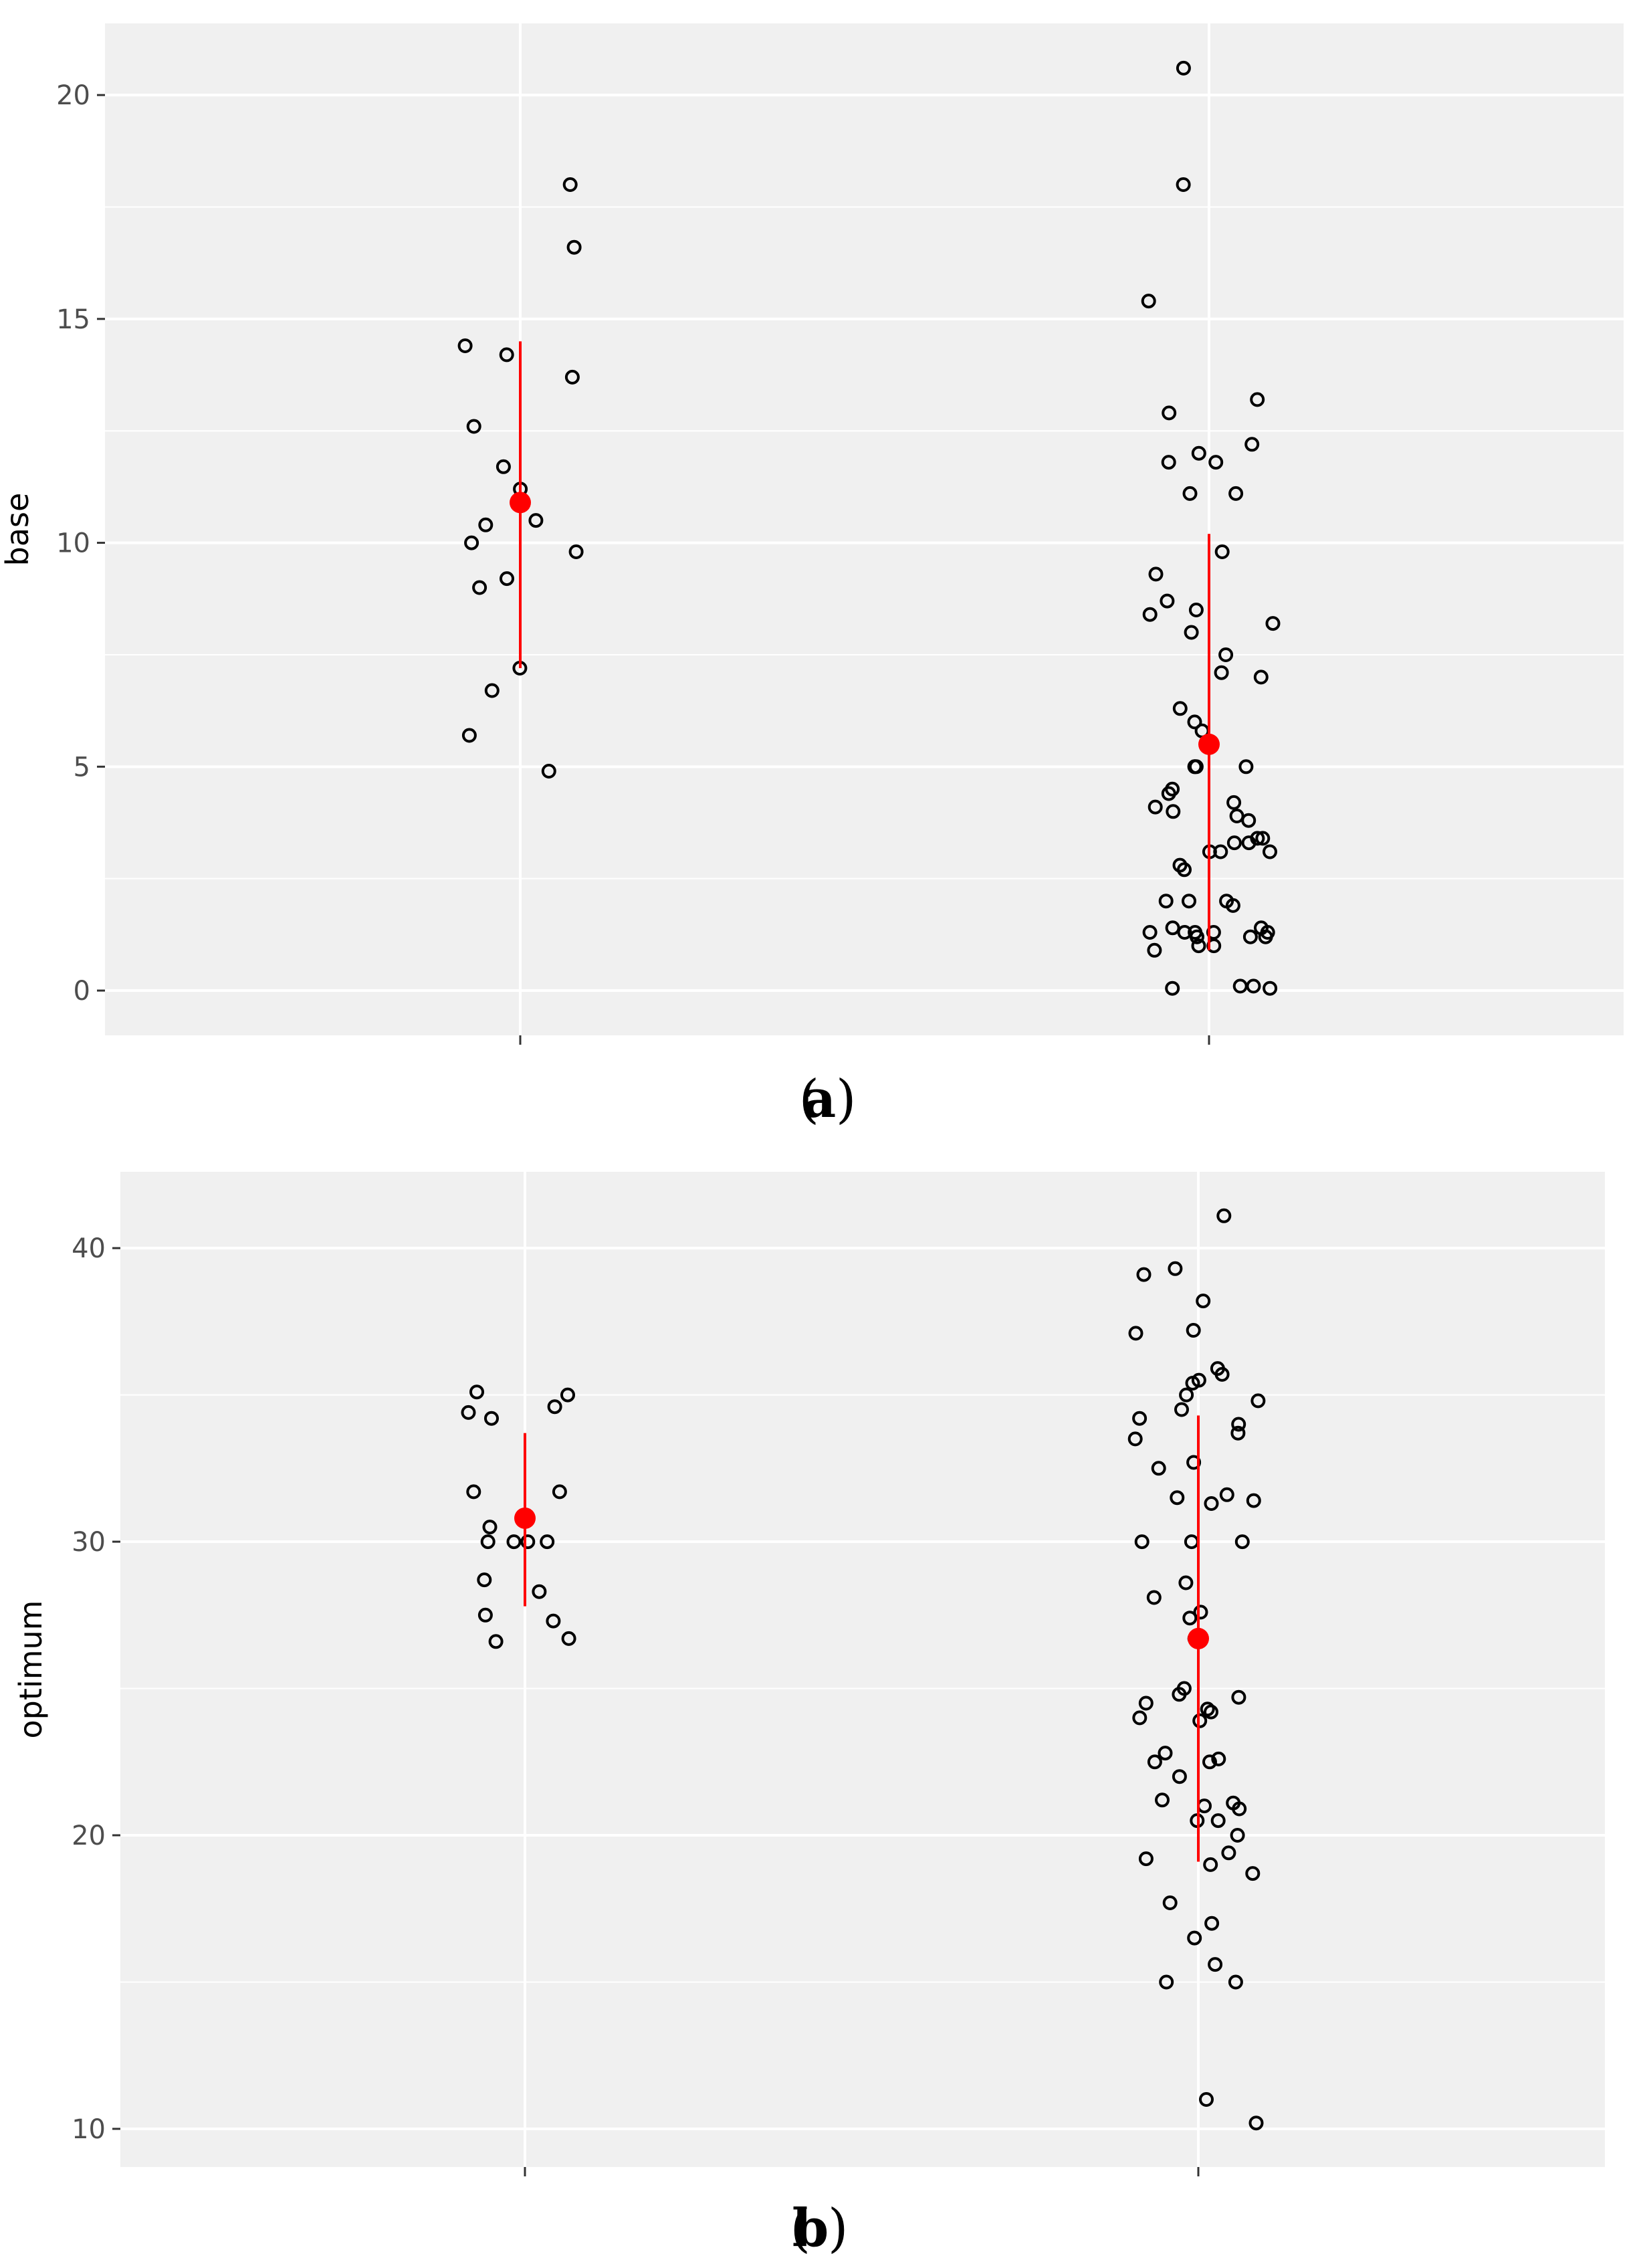 This screenshot has width=1637, height=2268. Describe the element at coordinates (80, 543) in the screenshot. I see `y-axis-ticks: 0 5 10 15 20` at that location.